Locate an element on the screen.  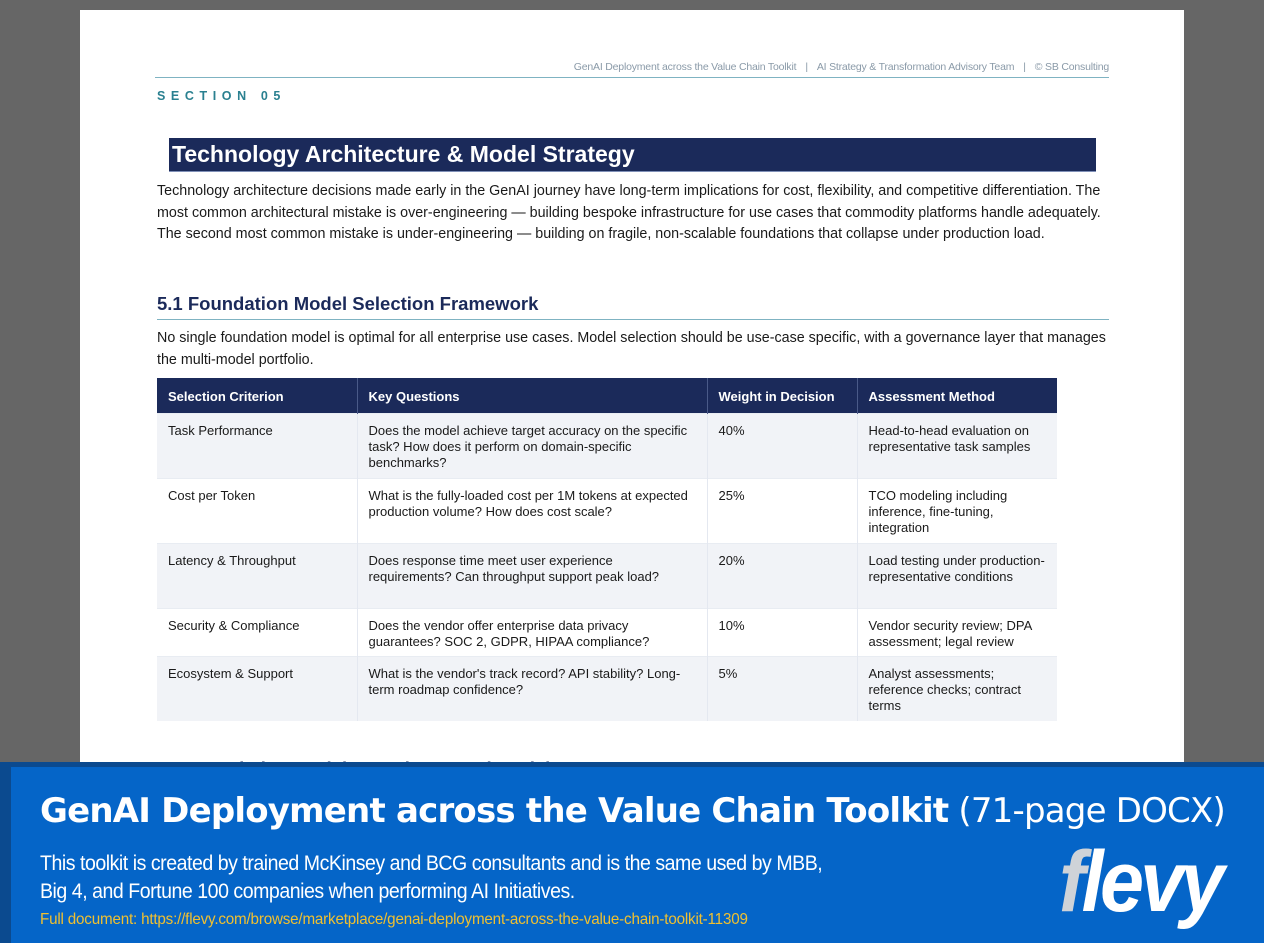
criterion-cell: Latency & Throughput is located at coordinates (257, 575).